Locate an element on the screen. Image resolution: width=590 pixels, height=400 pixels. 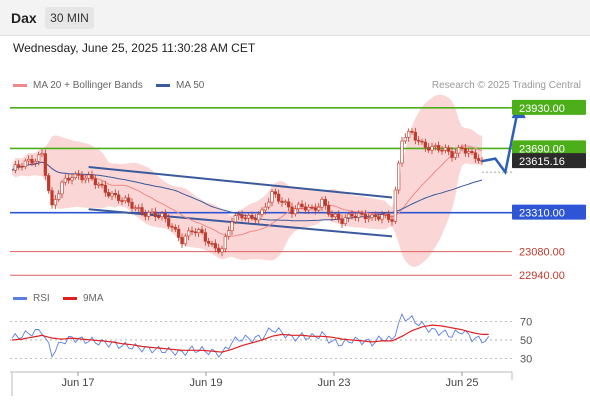
legend-label-ma50: MA 50 is located at coordinates (190, 85).